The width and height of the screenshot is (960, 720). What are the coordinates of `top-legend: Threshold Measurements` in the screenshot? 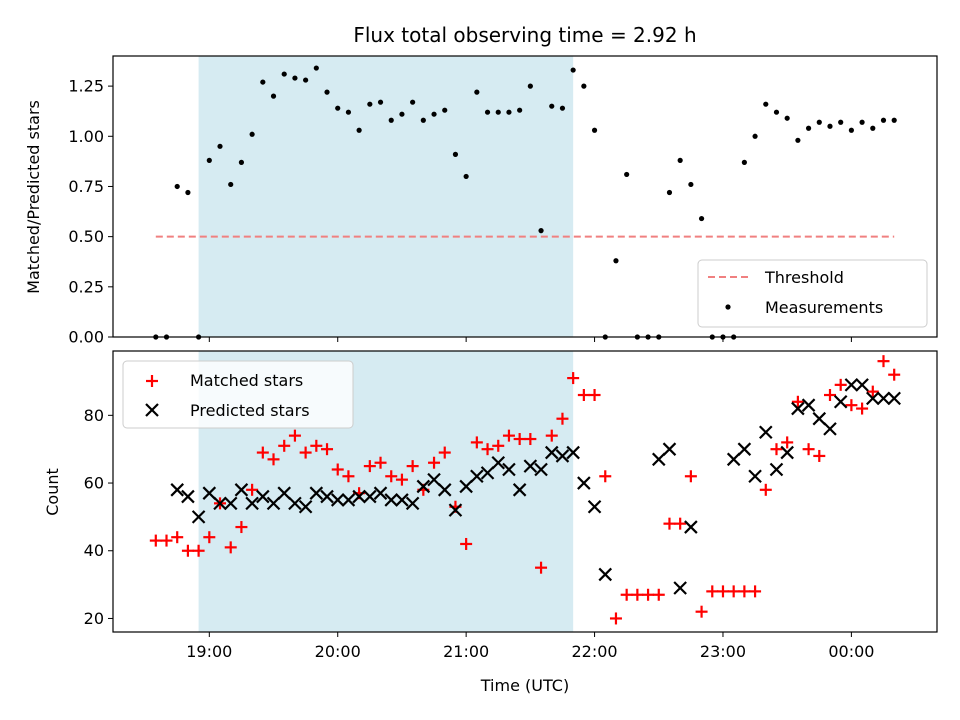 It's located at (812, 293).